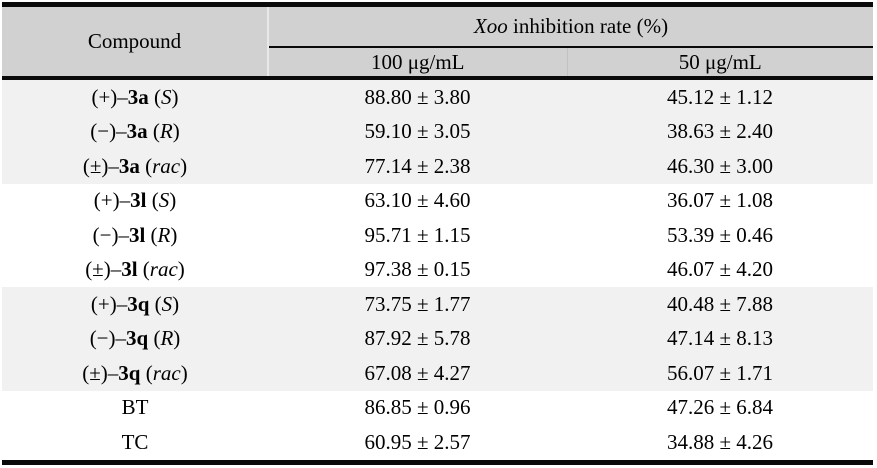 The width and height of the screenshot is (877, 468). I want to click on compound-cell: (±)–3q (rac), so click(135, 373).